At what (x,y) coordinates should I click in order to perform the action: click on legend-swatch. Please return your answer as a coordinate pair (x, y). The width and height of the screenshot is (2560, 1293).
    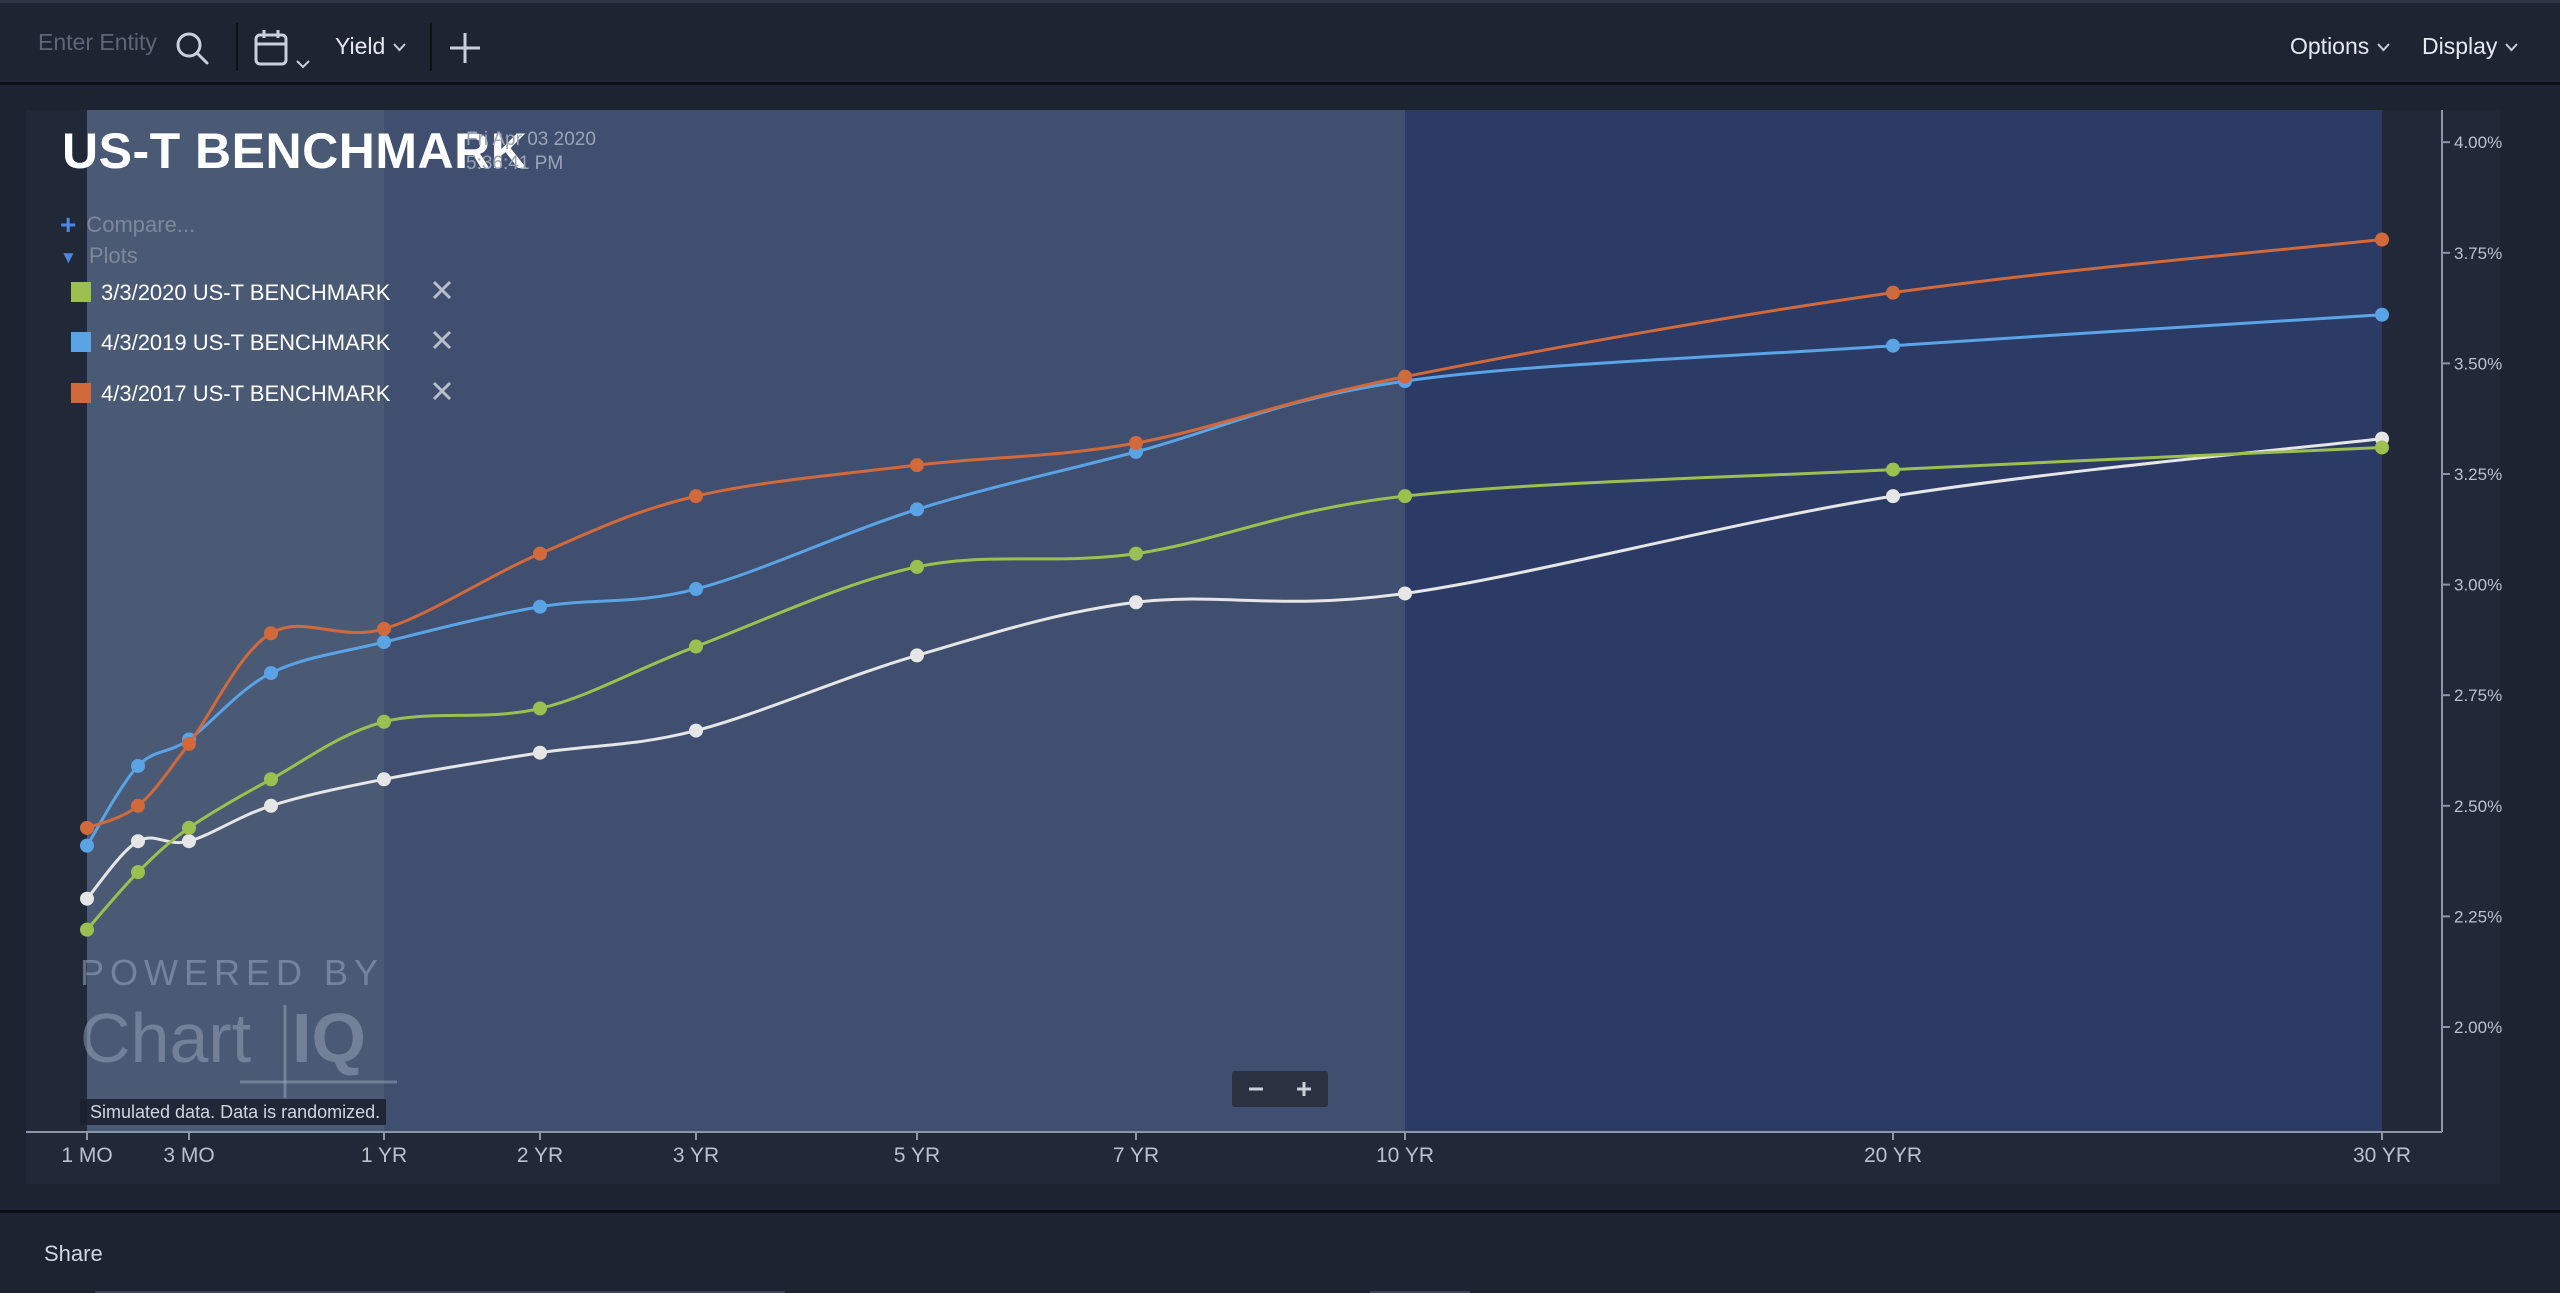
    Looking at the image, I should click on (81, 342).